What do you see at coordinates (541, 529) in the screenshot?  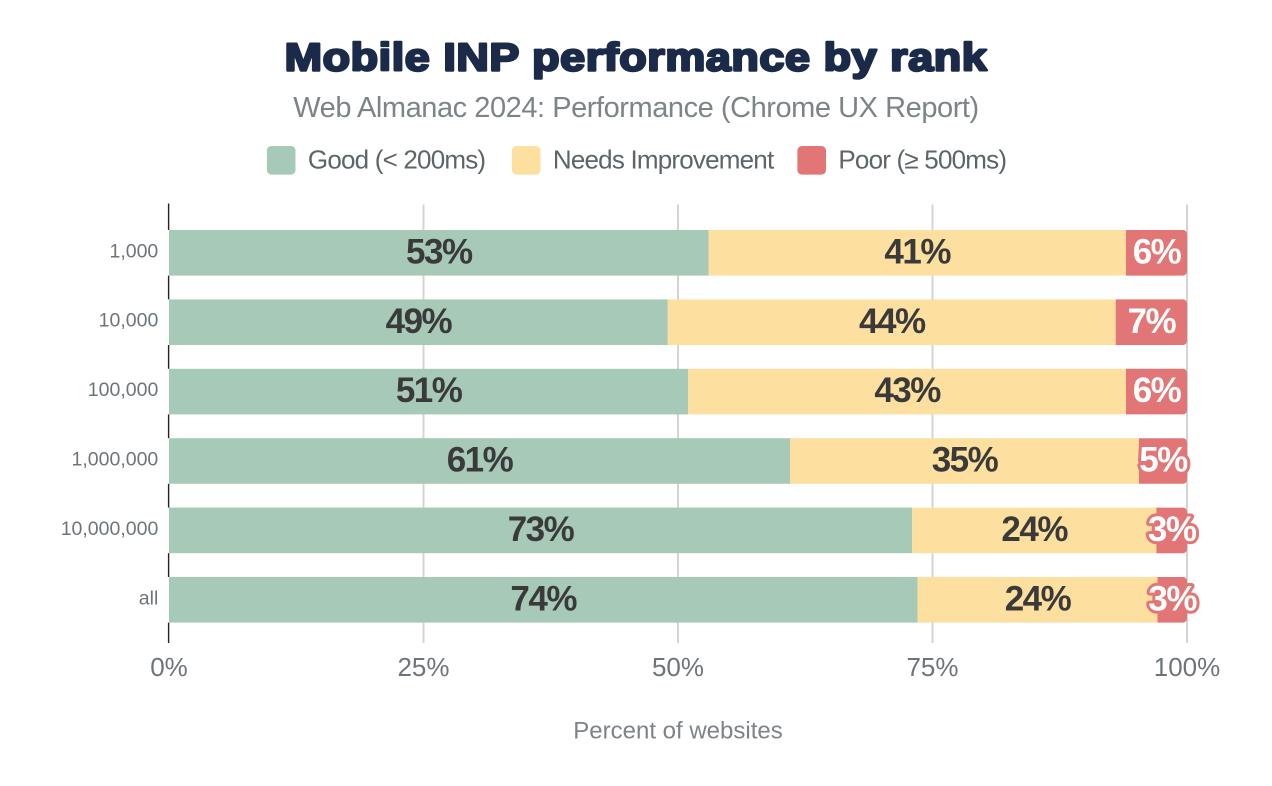 I see `svg-text: 73%` at bounding box center [541, 529].